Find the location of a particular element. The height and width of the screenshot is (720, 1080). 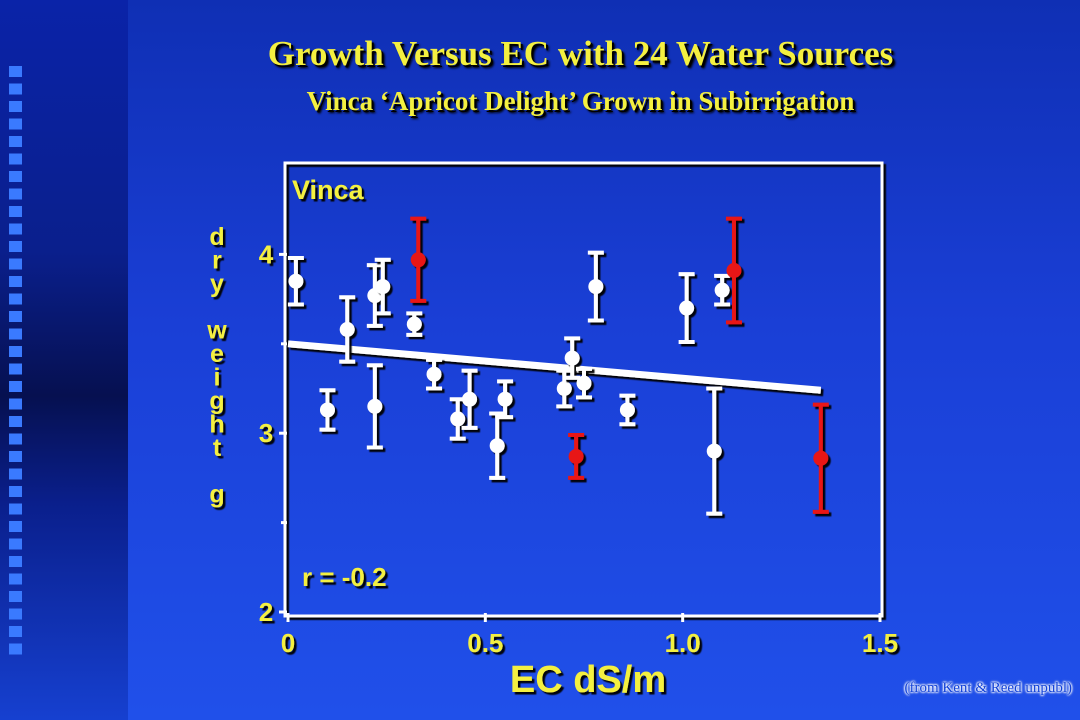

y-axis-label-letter: y is located at coordinates (217, 284).